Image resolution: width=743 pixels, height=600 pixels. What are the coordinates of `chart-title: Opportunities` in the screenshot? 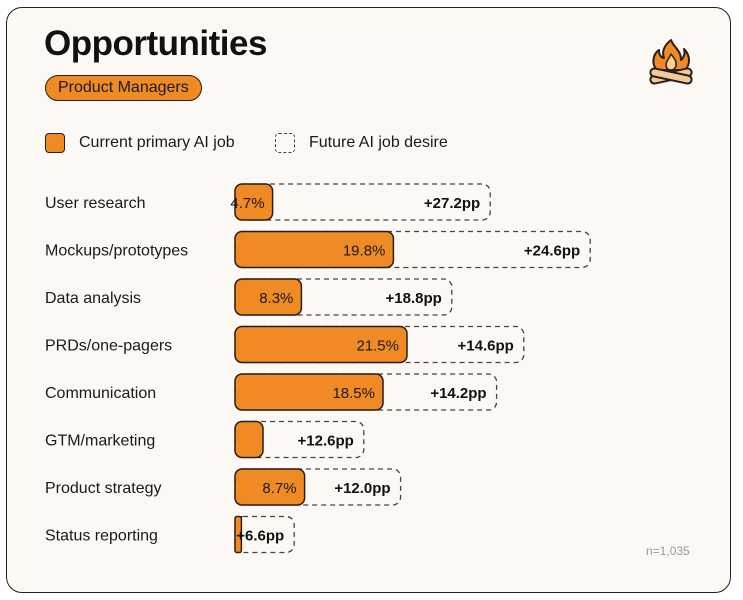 It's located at (155, 43).